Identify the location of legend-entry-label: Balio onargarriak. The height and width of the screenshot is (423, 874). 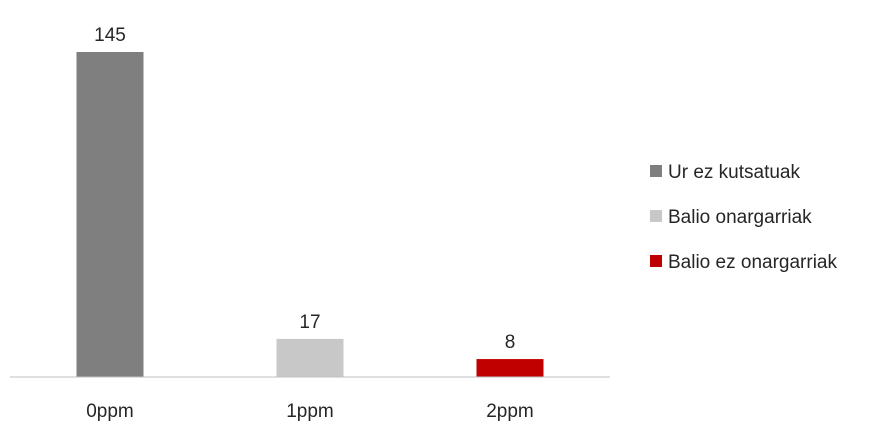
(740, 217).